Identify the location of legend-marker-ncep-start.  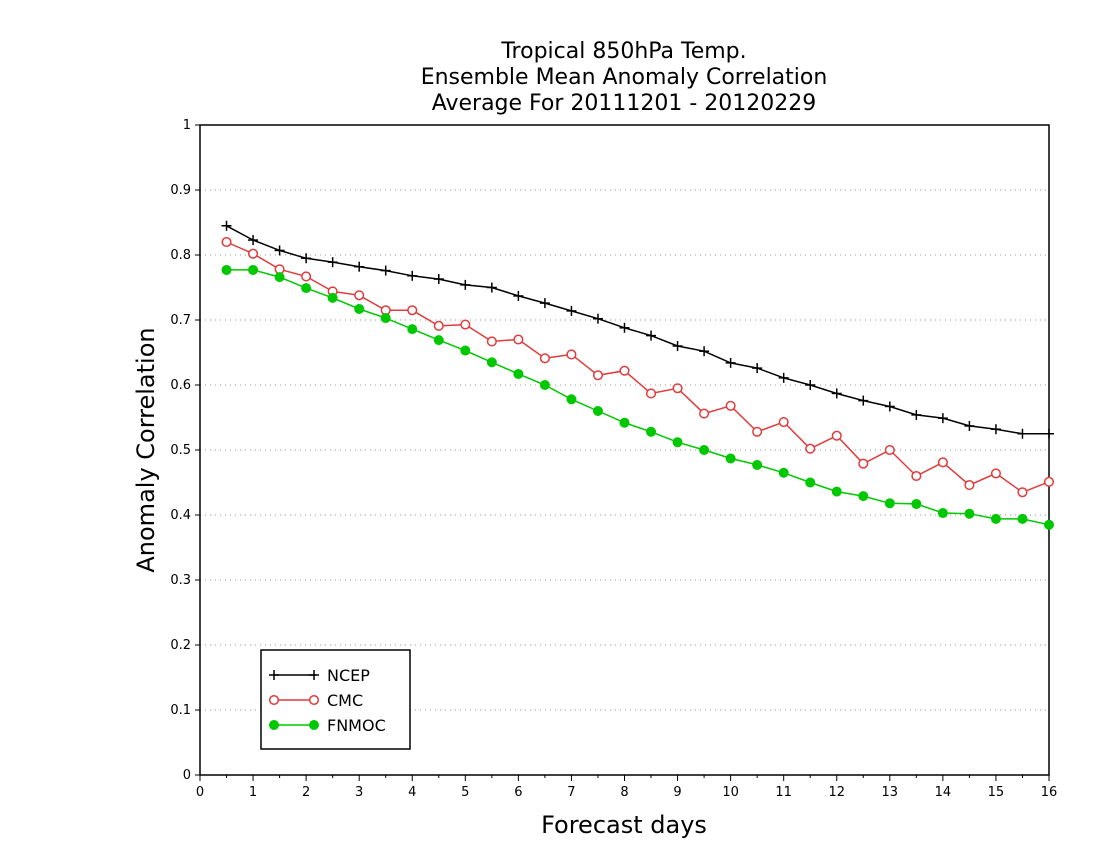
(274, 675).